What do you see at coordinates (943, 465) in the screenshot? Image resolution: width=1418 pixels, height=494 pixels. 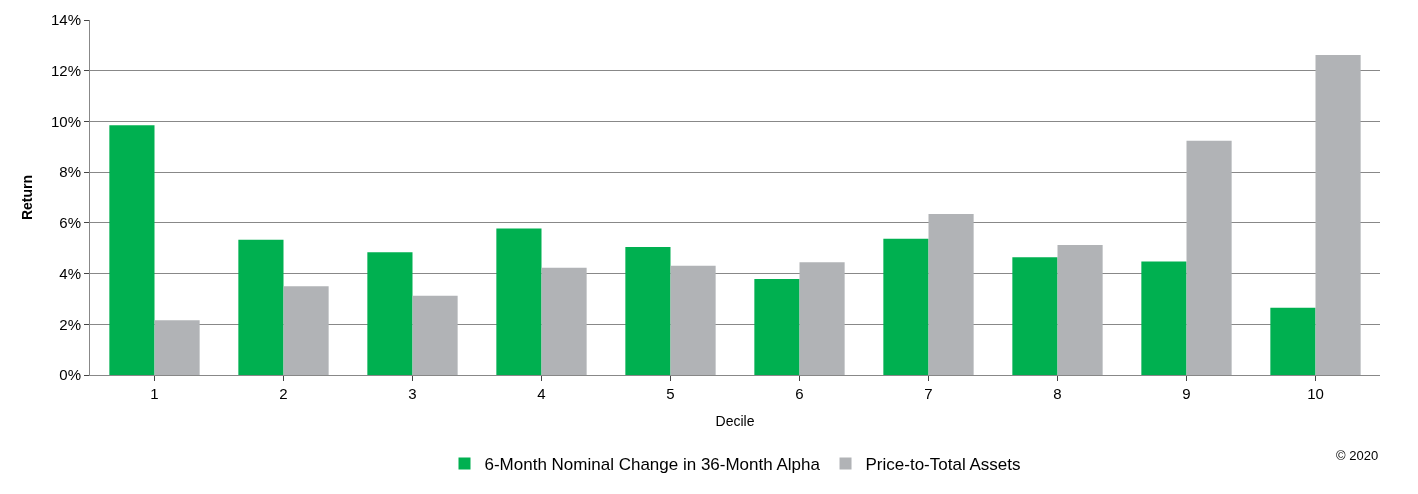 I see `legend-label: Price-to-Total Assets` at bounding box center [943, 465].